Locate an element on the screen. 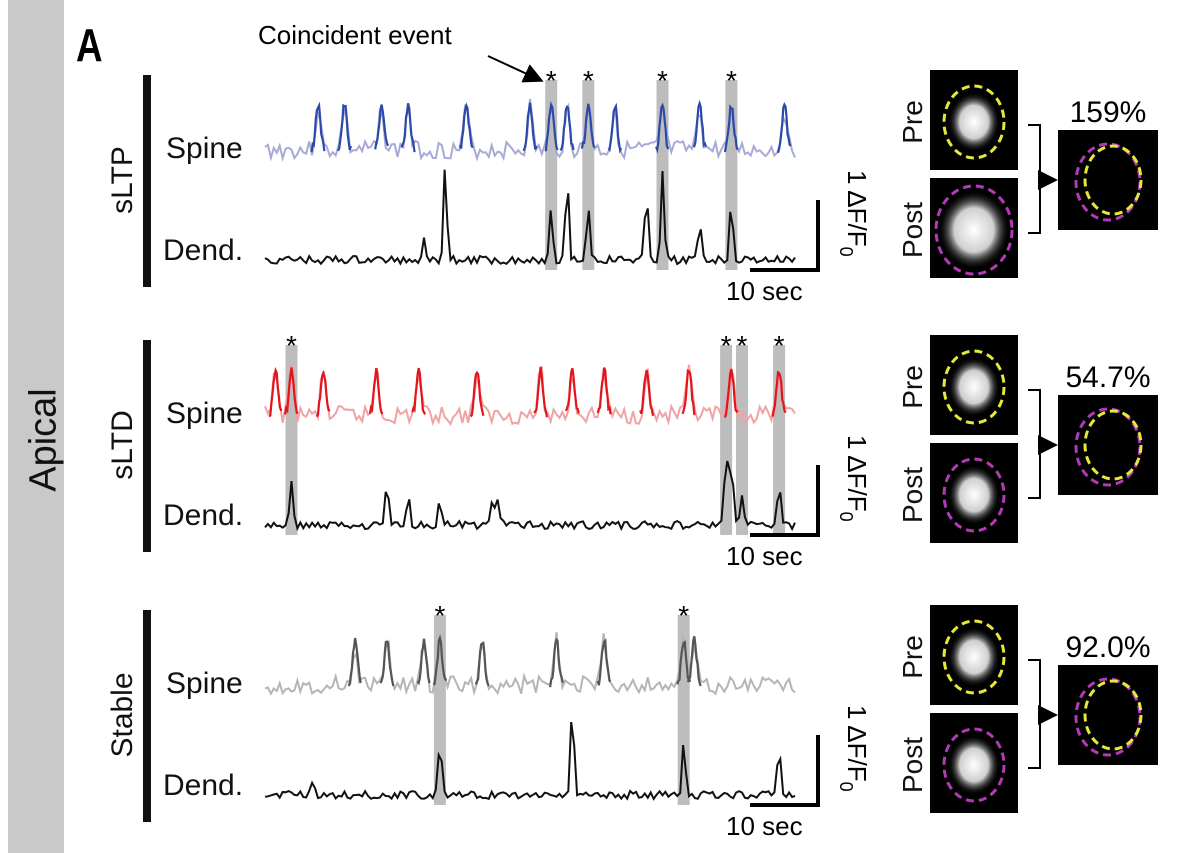 Image resolution: width=1181 pixels, height=853 pixels. size-change-label: 92.0% is located at coordinates (1107, 647).